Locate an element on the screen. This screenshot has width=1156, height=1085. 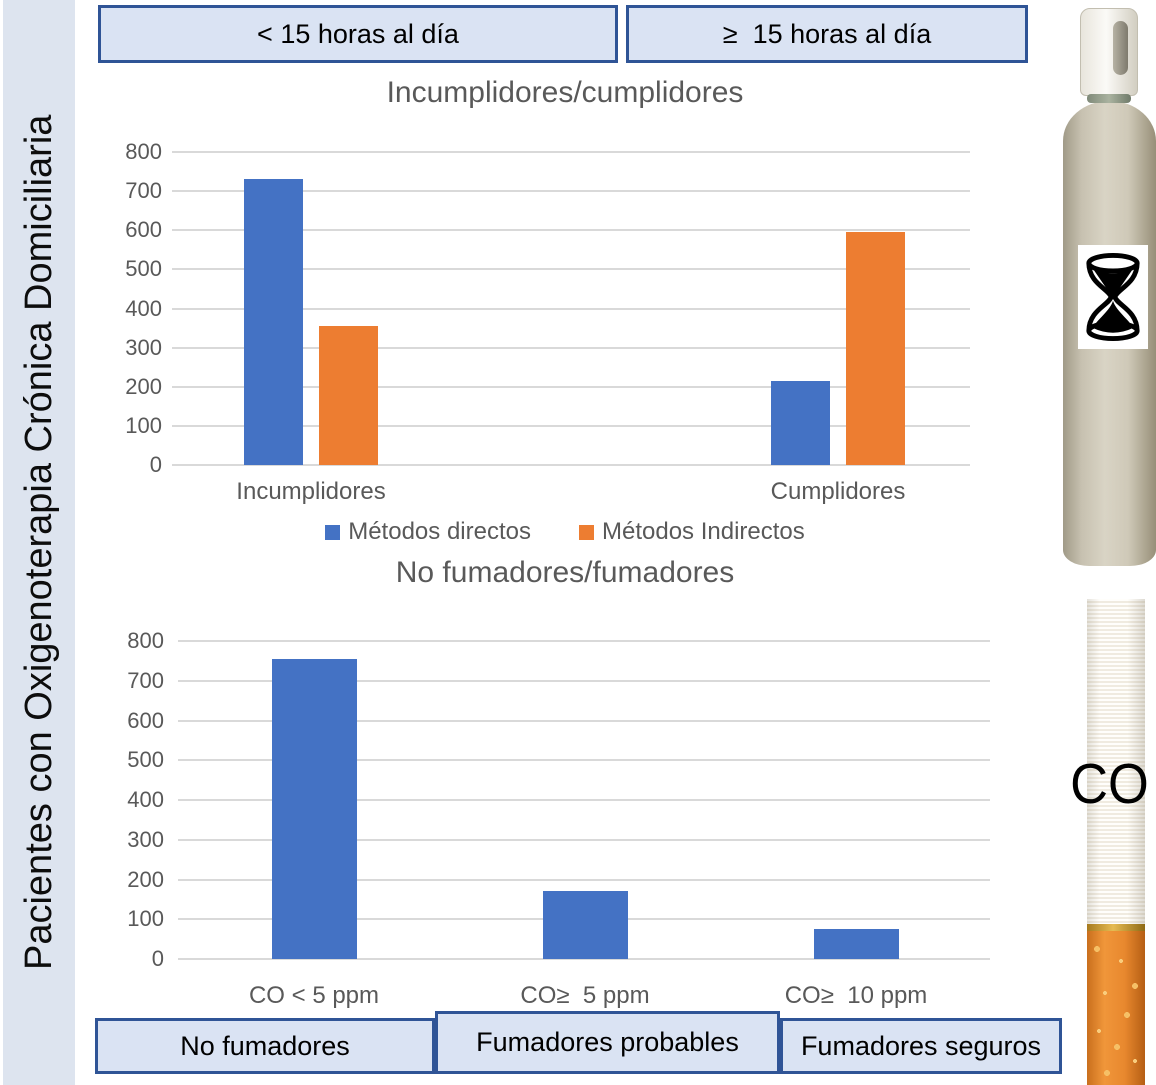
hourglass-sticker is located at coordinates (1113, 297).